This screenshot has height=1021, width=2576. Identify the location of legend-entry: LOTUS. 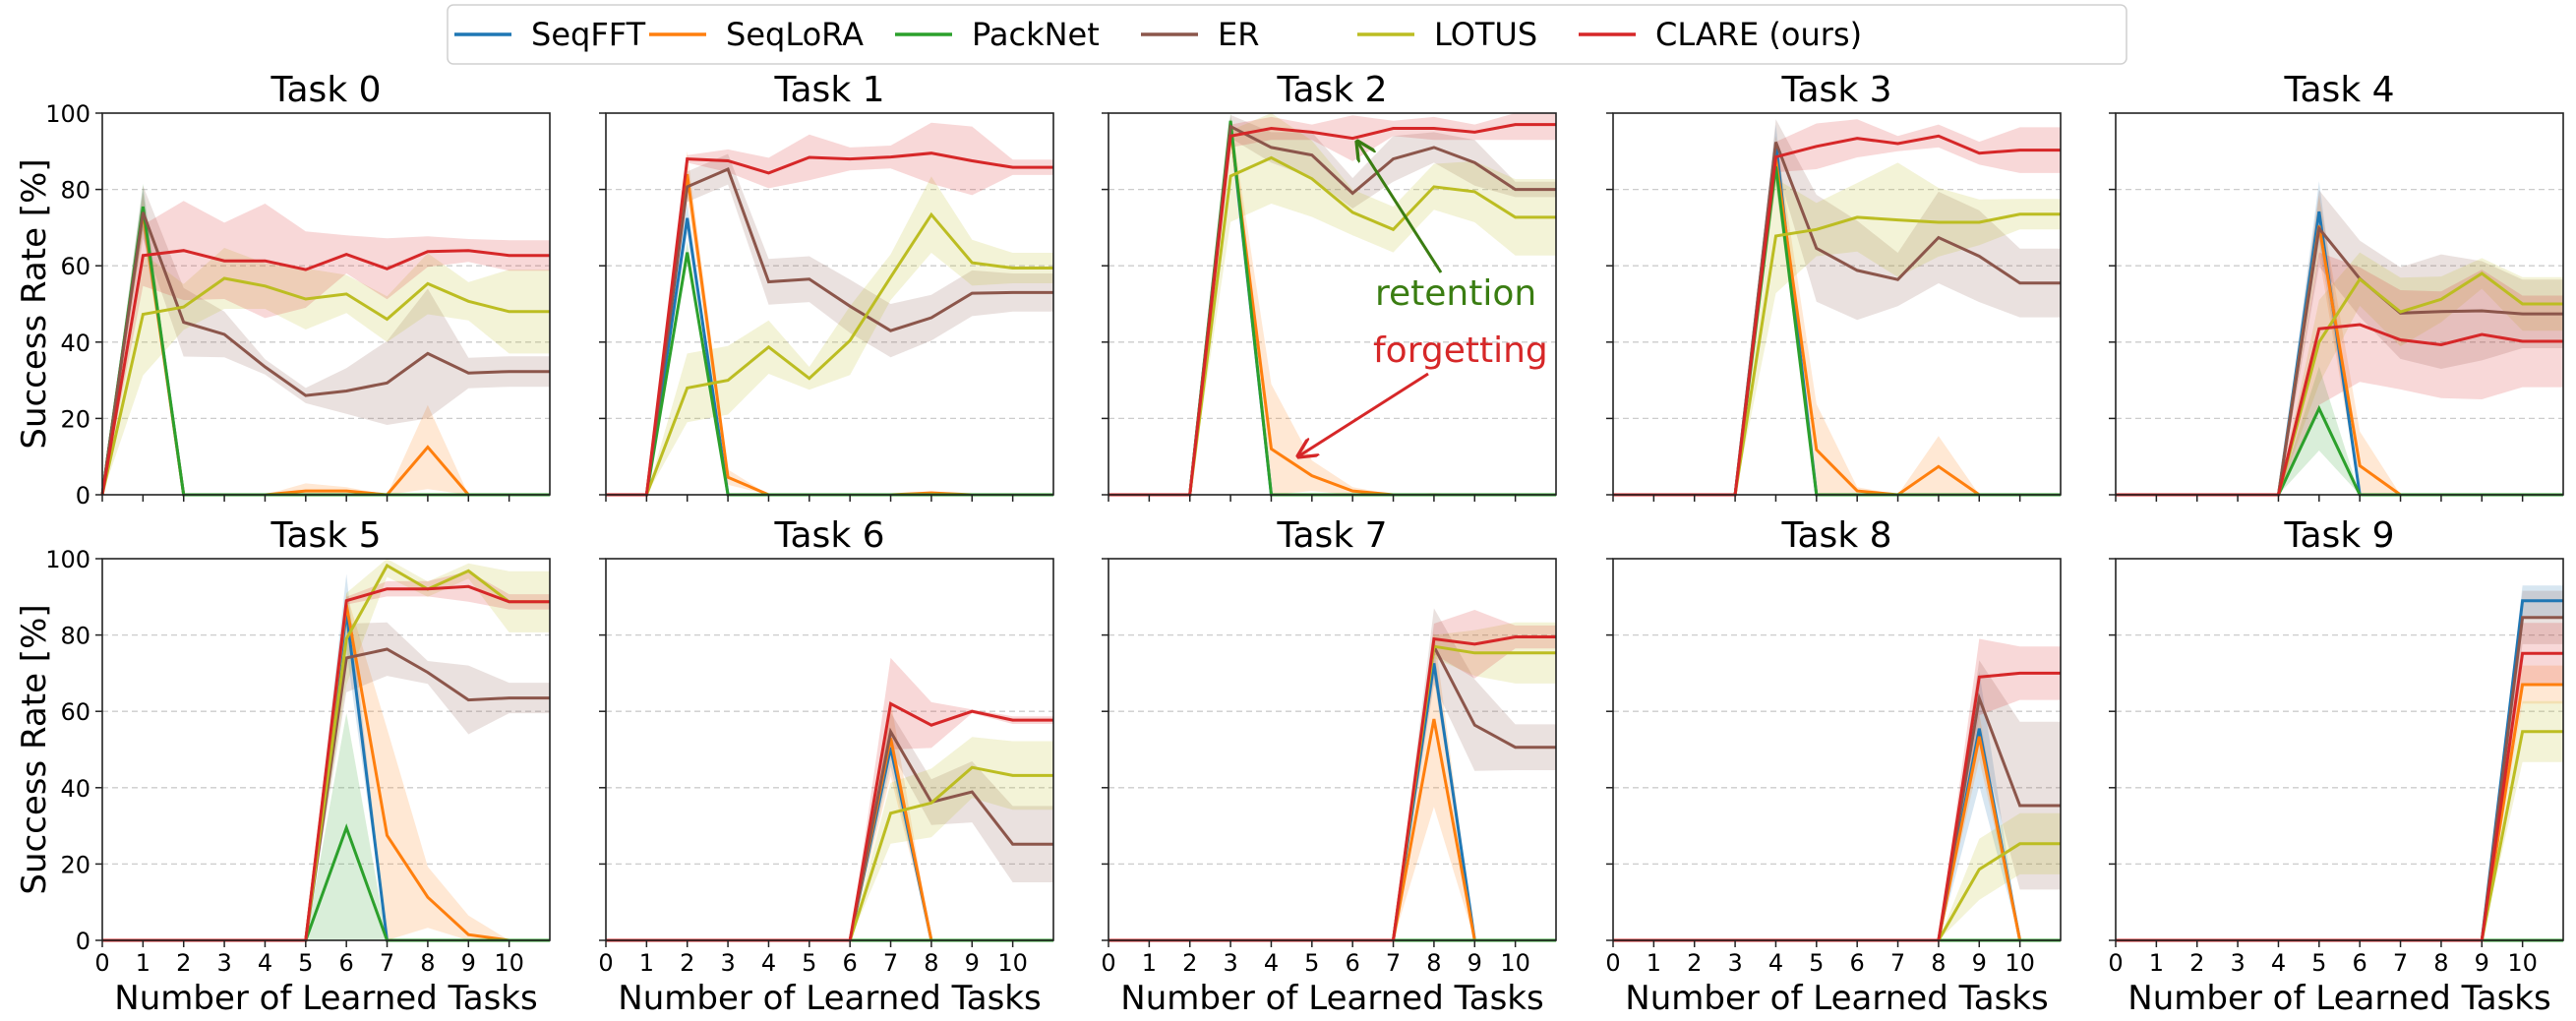
(1447, 34).